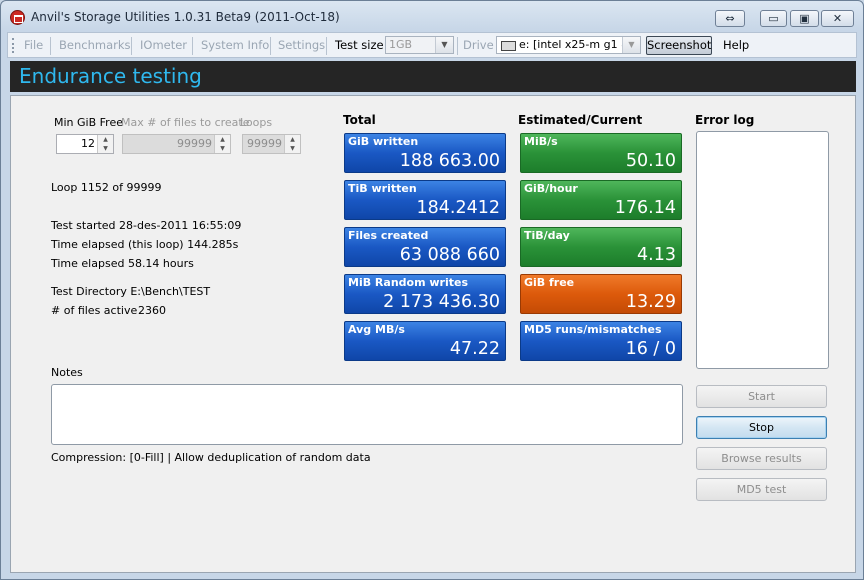 This screenshot has height=580, width=864. Describe the element at coordinates (95, 45) in the screenshot. I see `menu-benchmarks: Benchmarks` at that location.